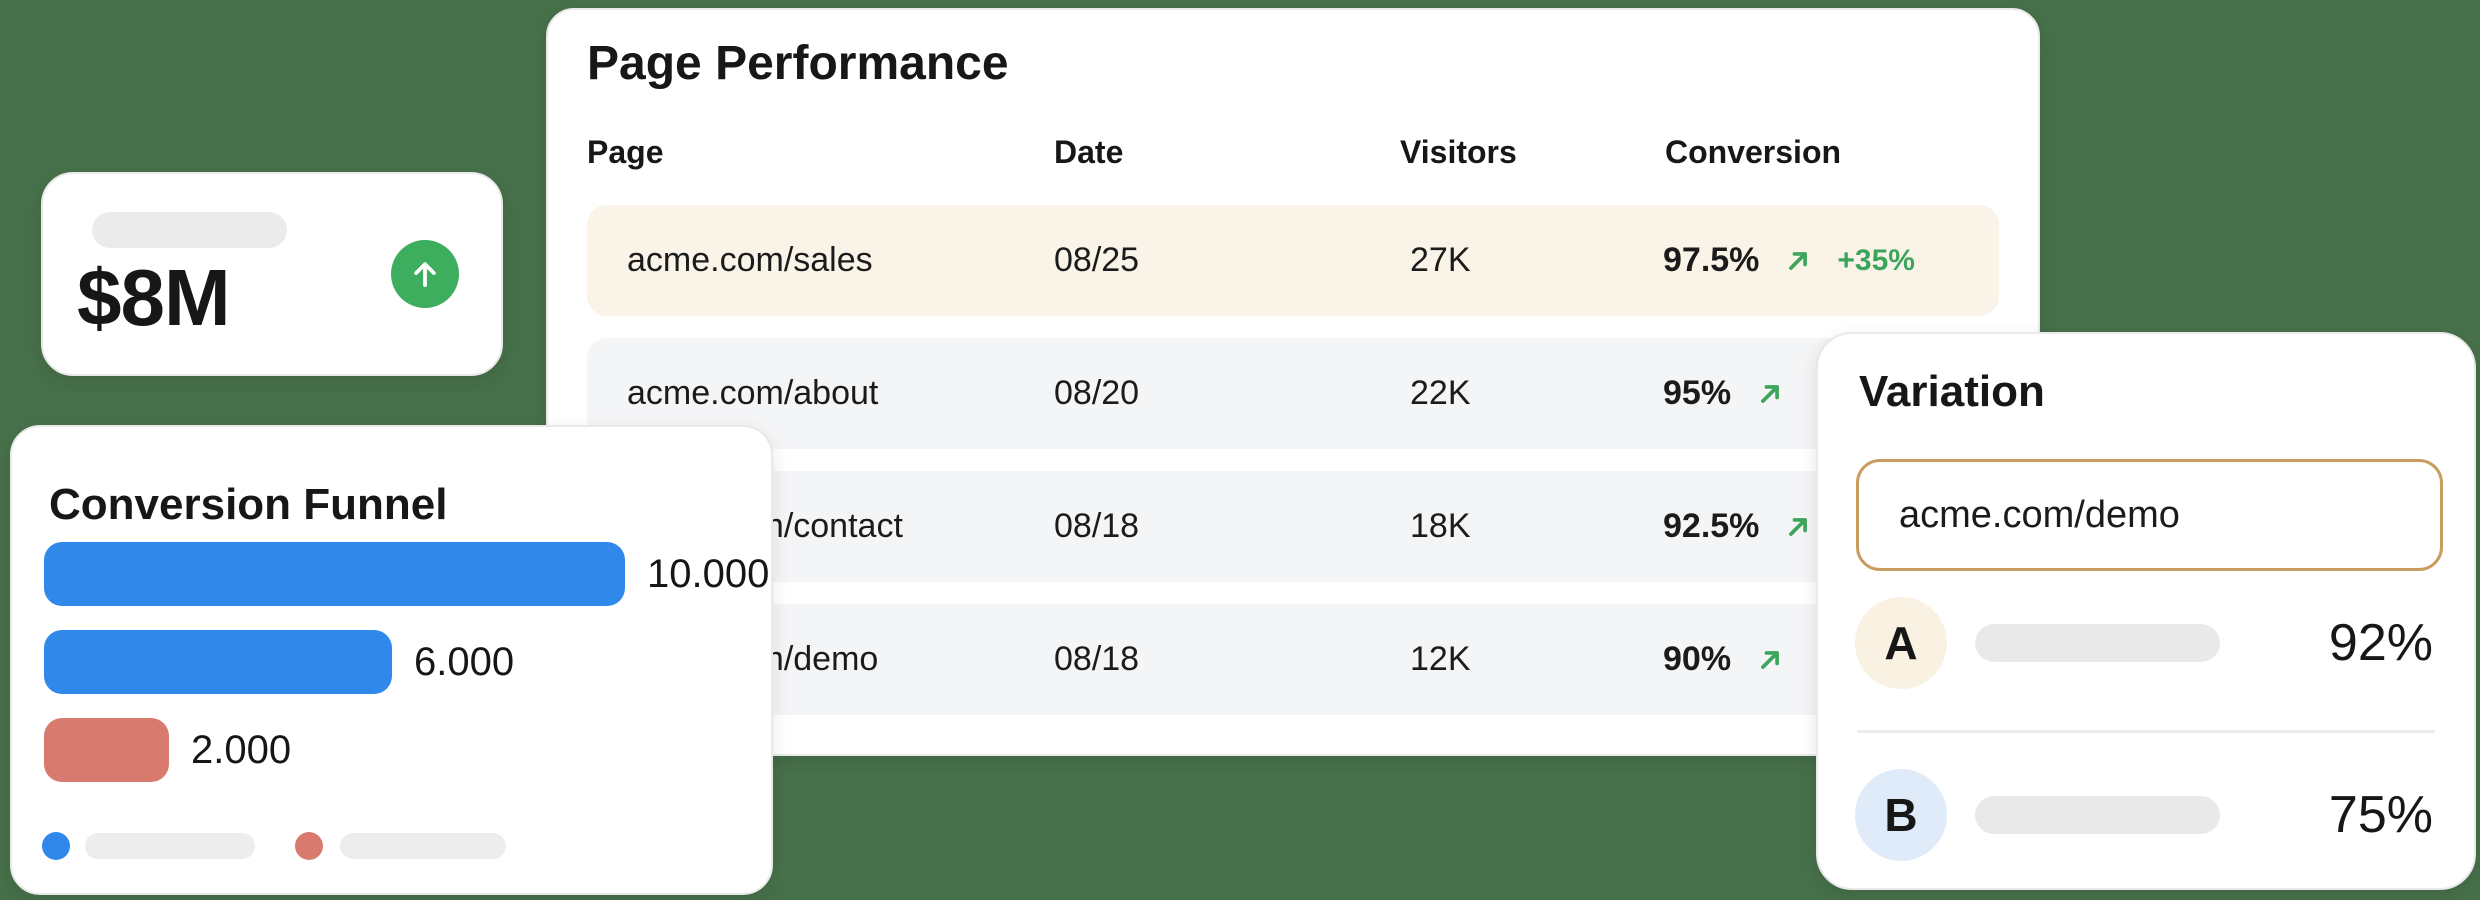  What do you see at coordinates (750, 260) in the screenshot?
I see `cell-page: acme.com/sales` at bounding box center [750, 260].